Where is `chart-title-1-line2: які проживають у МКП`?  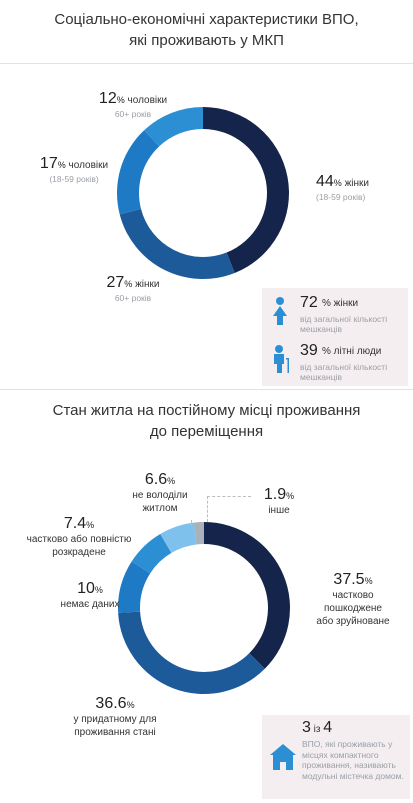
chart-title-1-line2: які проживають у МКП is located at coordinates (206, 40).